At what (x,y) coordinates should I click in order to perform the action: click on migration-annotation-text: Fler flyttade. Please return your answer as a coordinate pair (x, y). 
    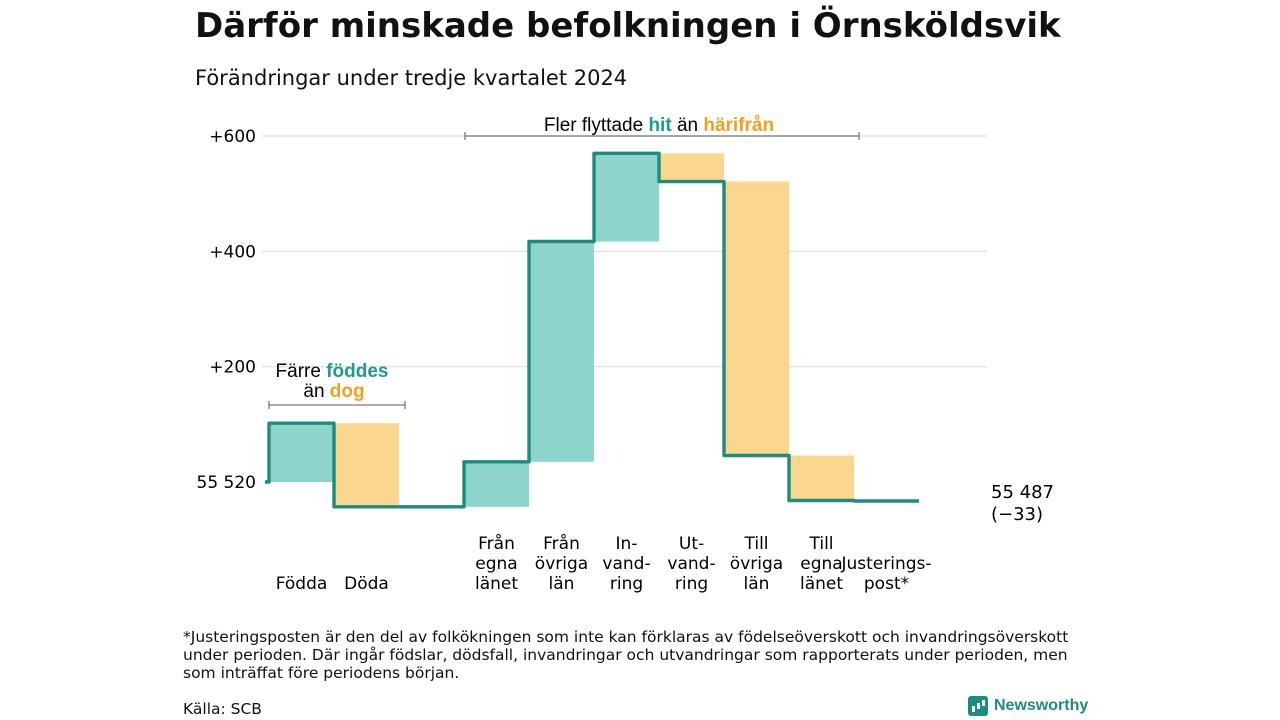
    Looking at the image, I should click on (593, 125).